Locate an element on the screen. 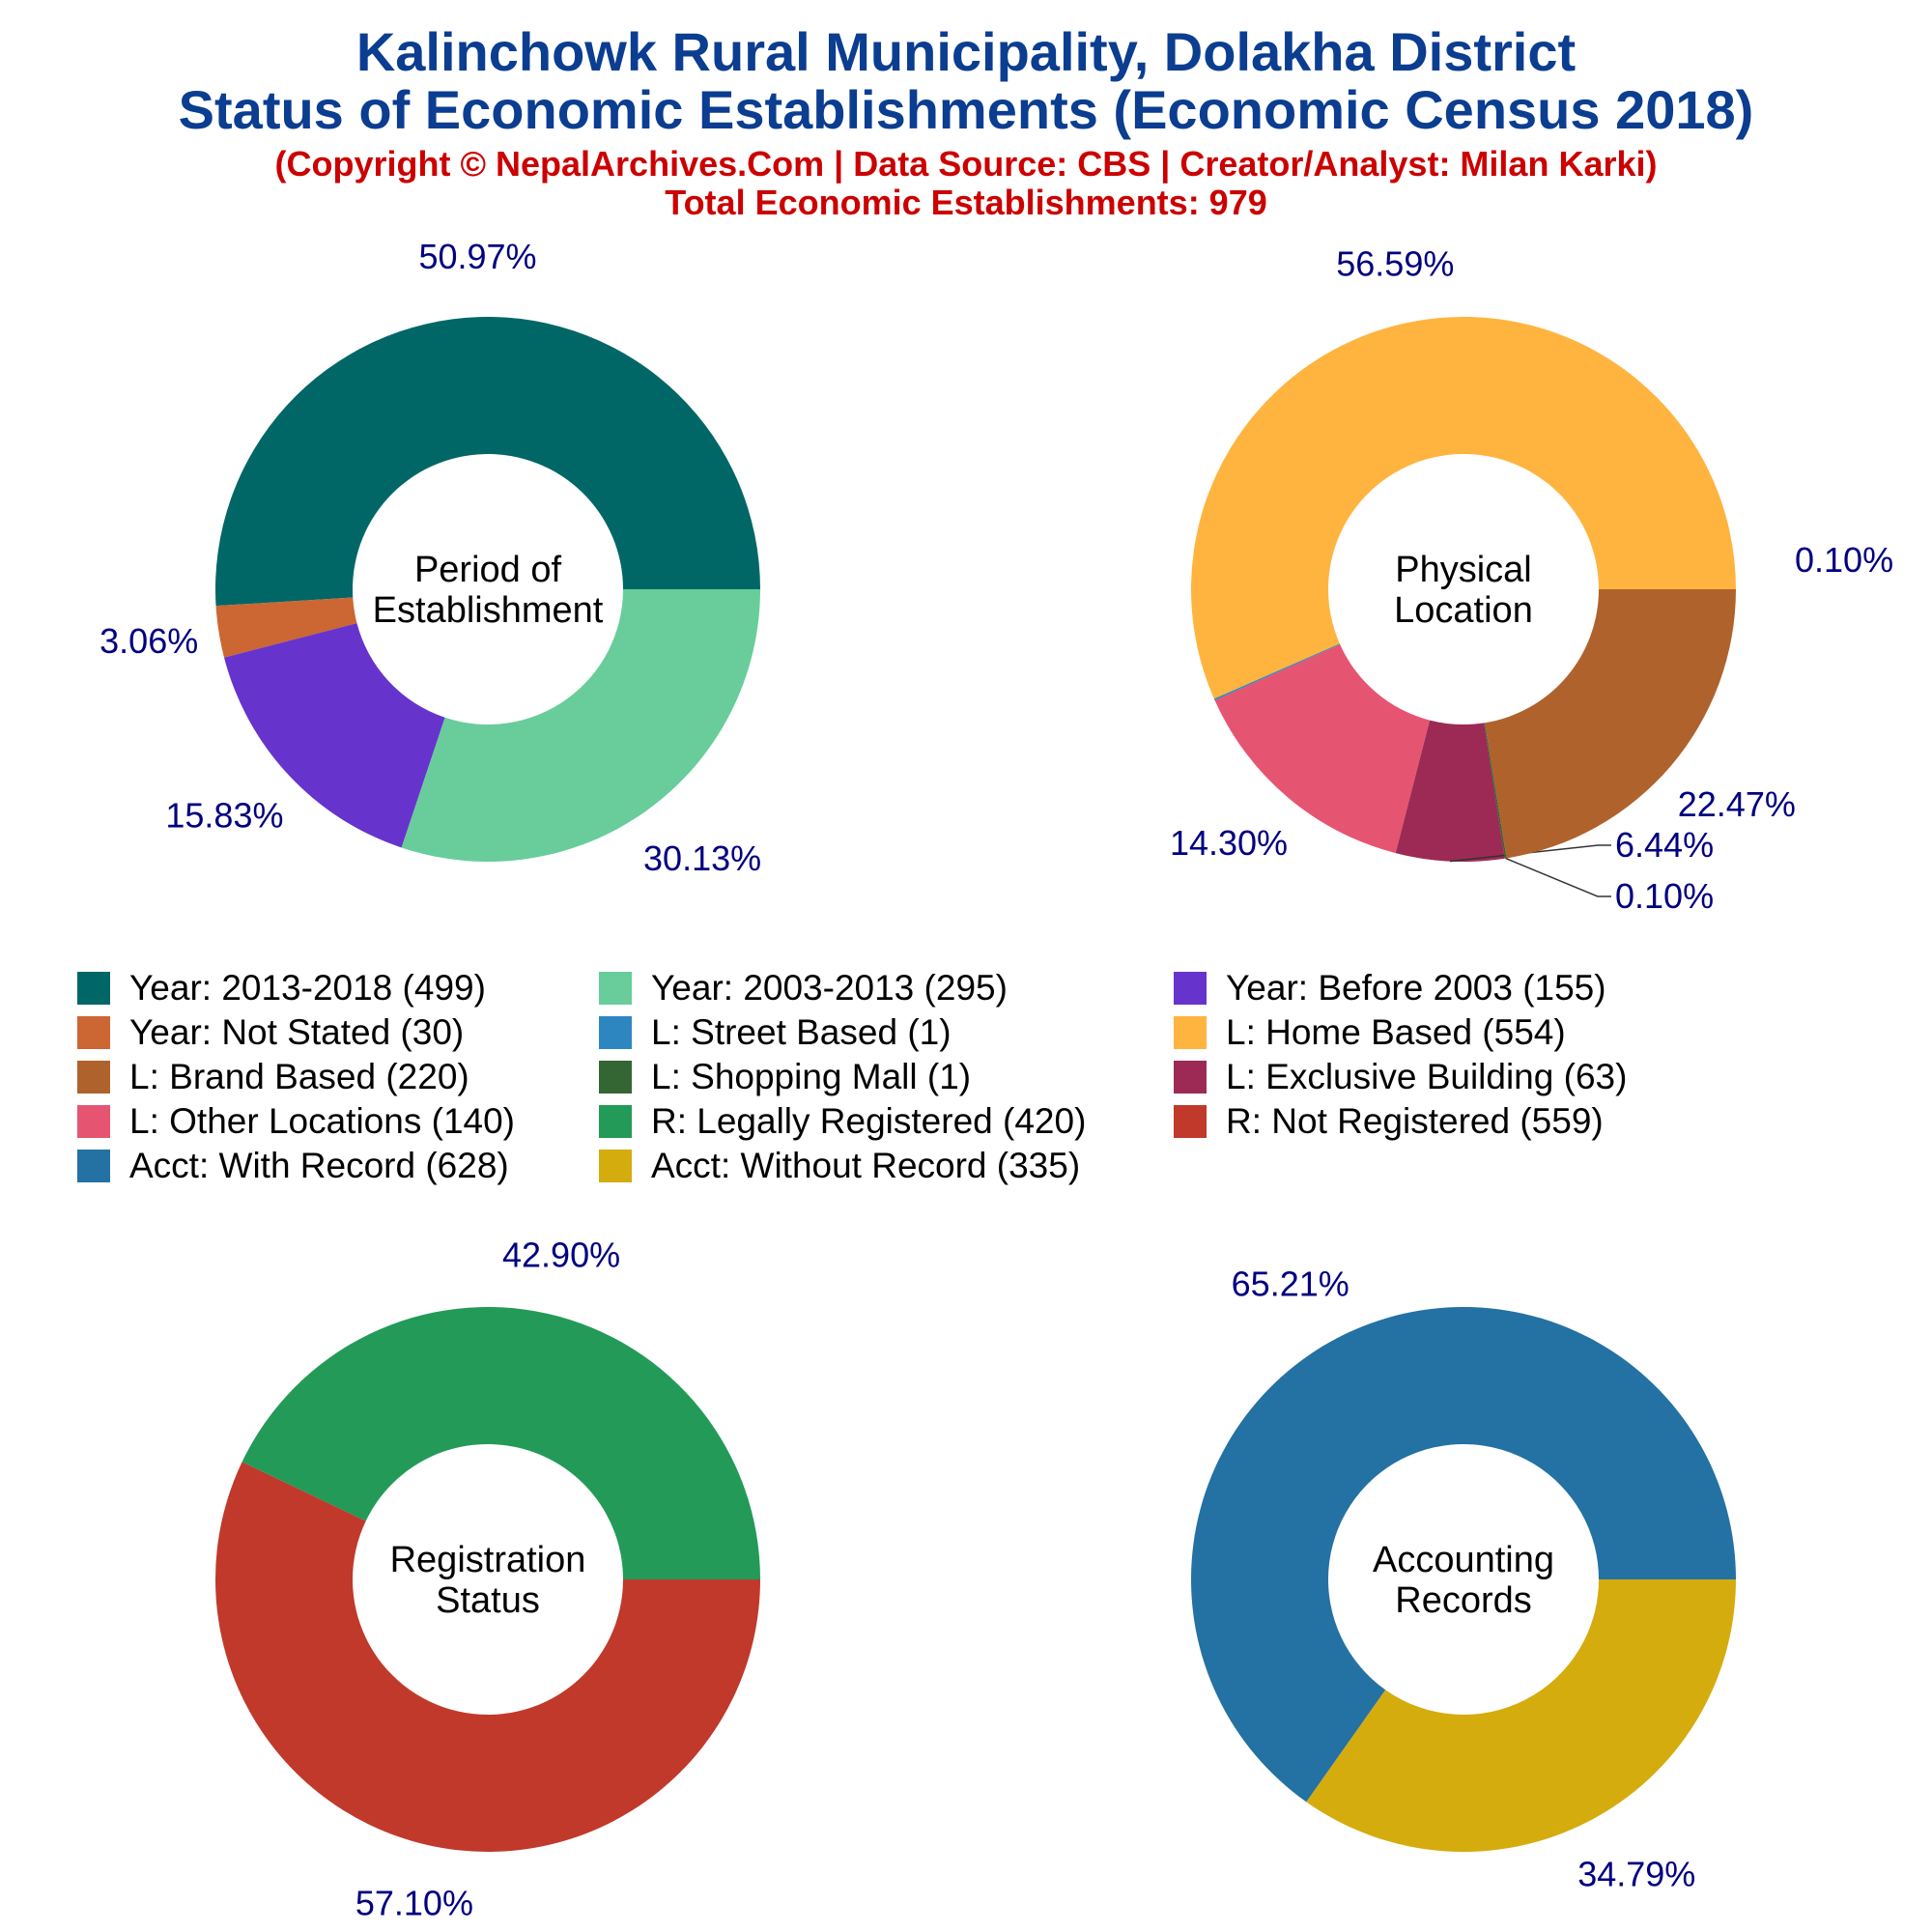  slice-percent-label: 14.30% is located at coordinates (1229, 843).